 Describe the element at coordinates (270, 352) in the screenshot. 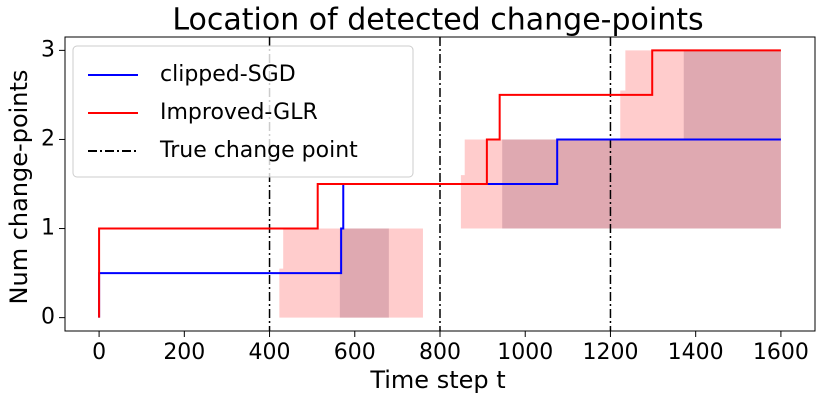

I see `x-tick-label: 400` at that location.